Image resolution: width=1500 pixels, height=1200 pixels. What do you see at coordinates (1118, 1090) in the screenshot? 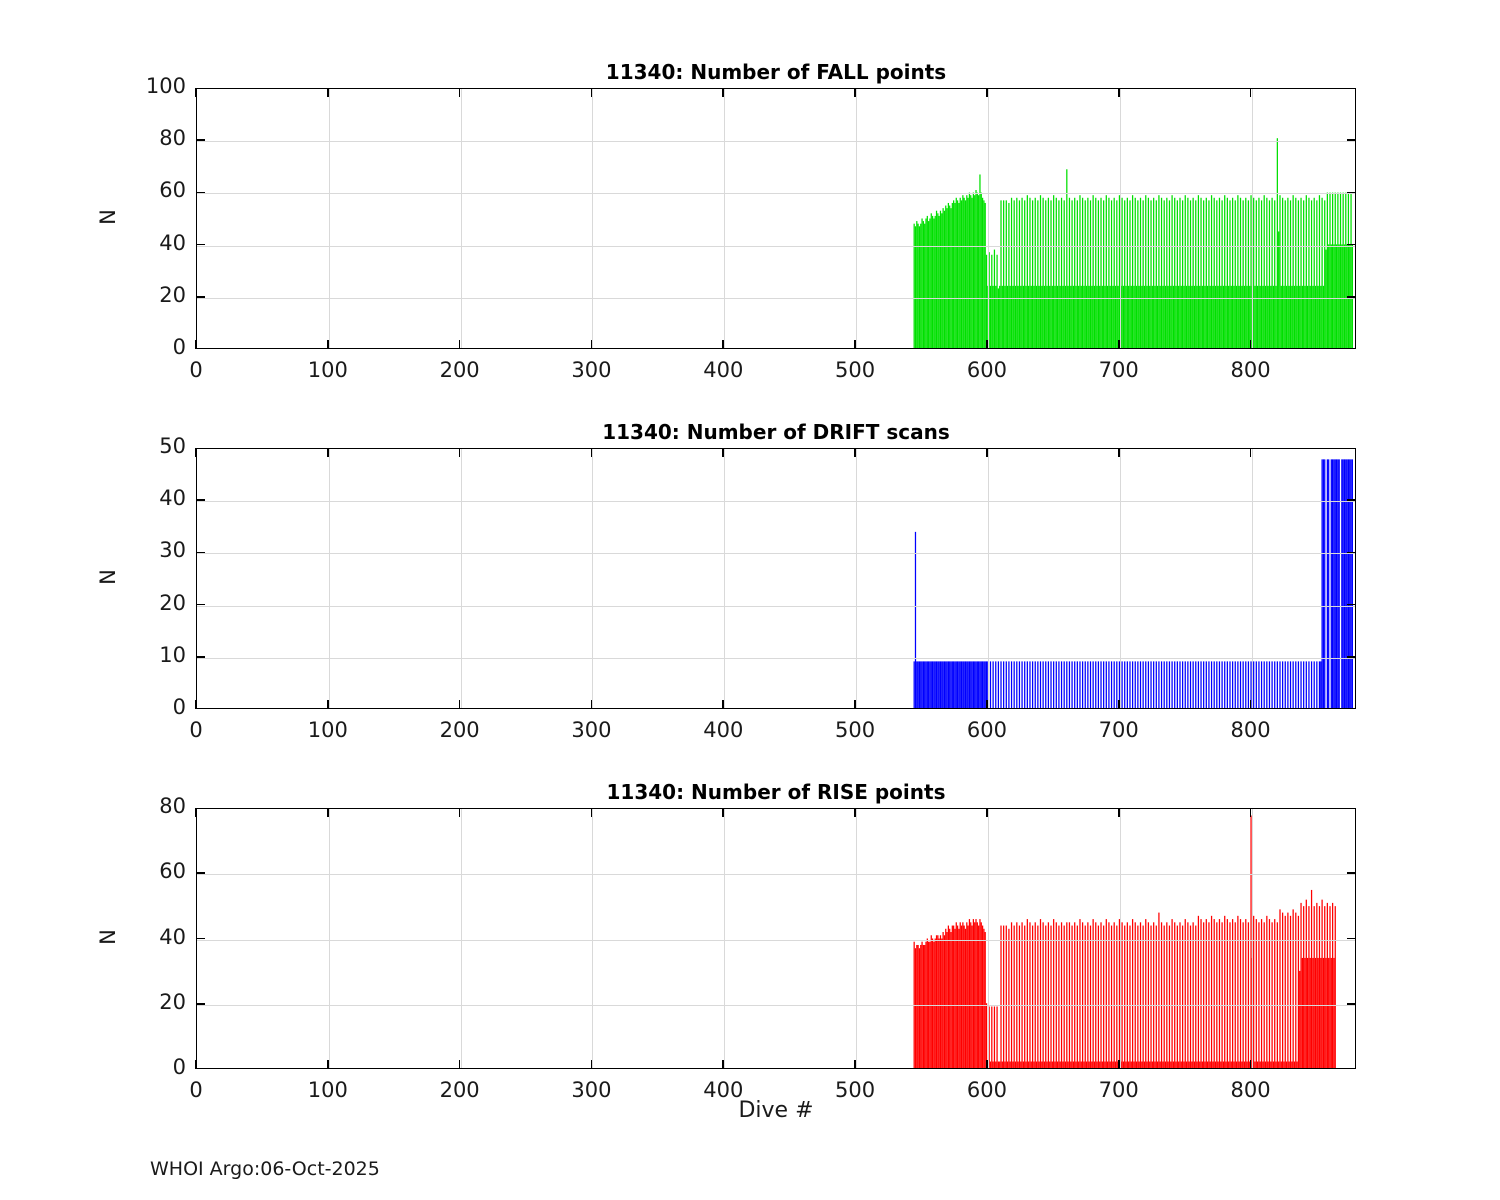
I see `x-tick-label: 700` at bounding box center [1118, 1090].